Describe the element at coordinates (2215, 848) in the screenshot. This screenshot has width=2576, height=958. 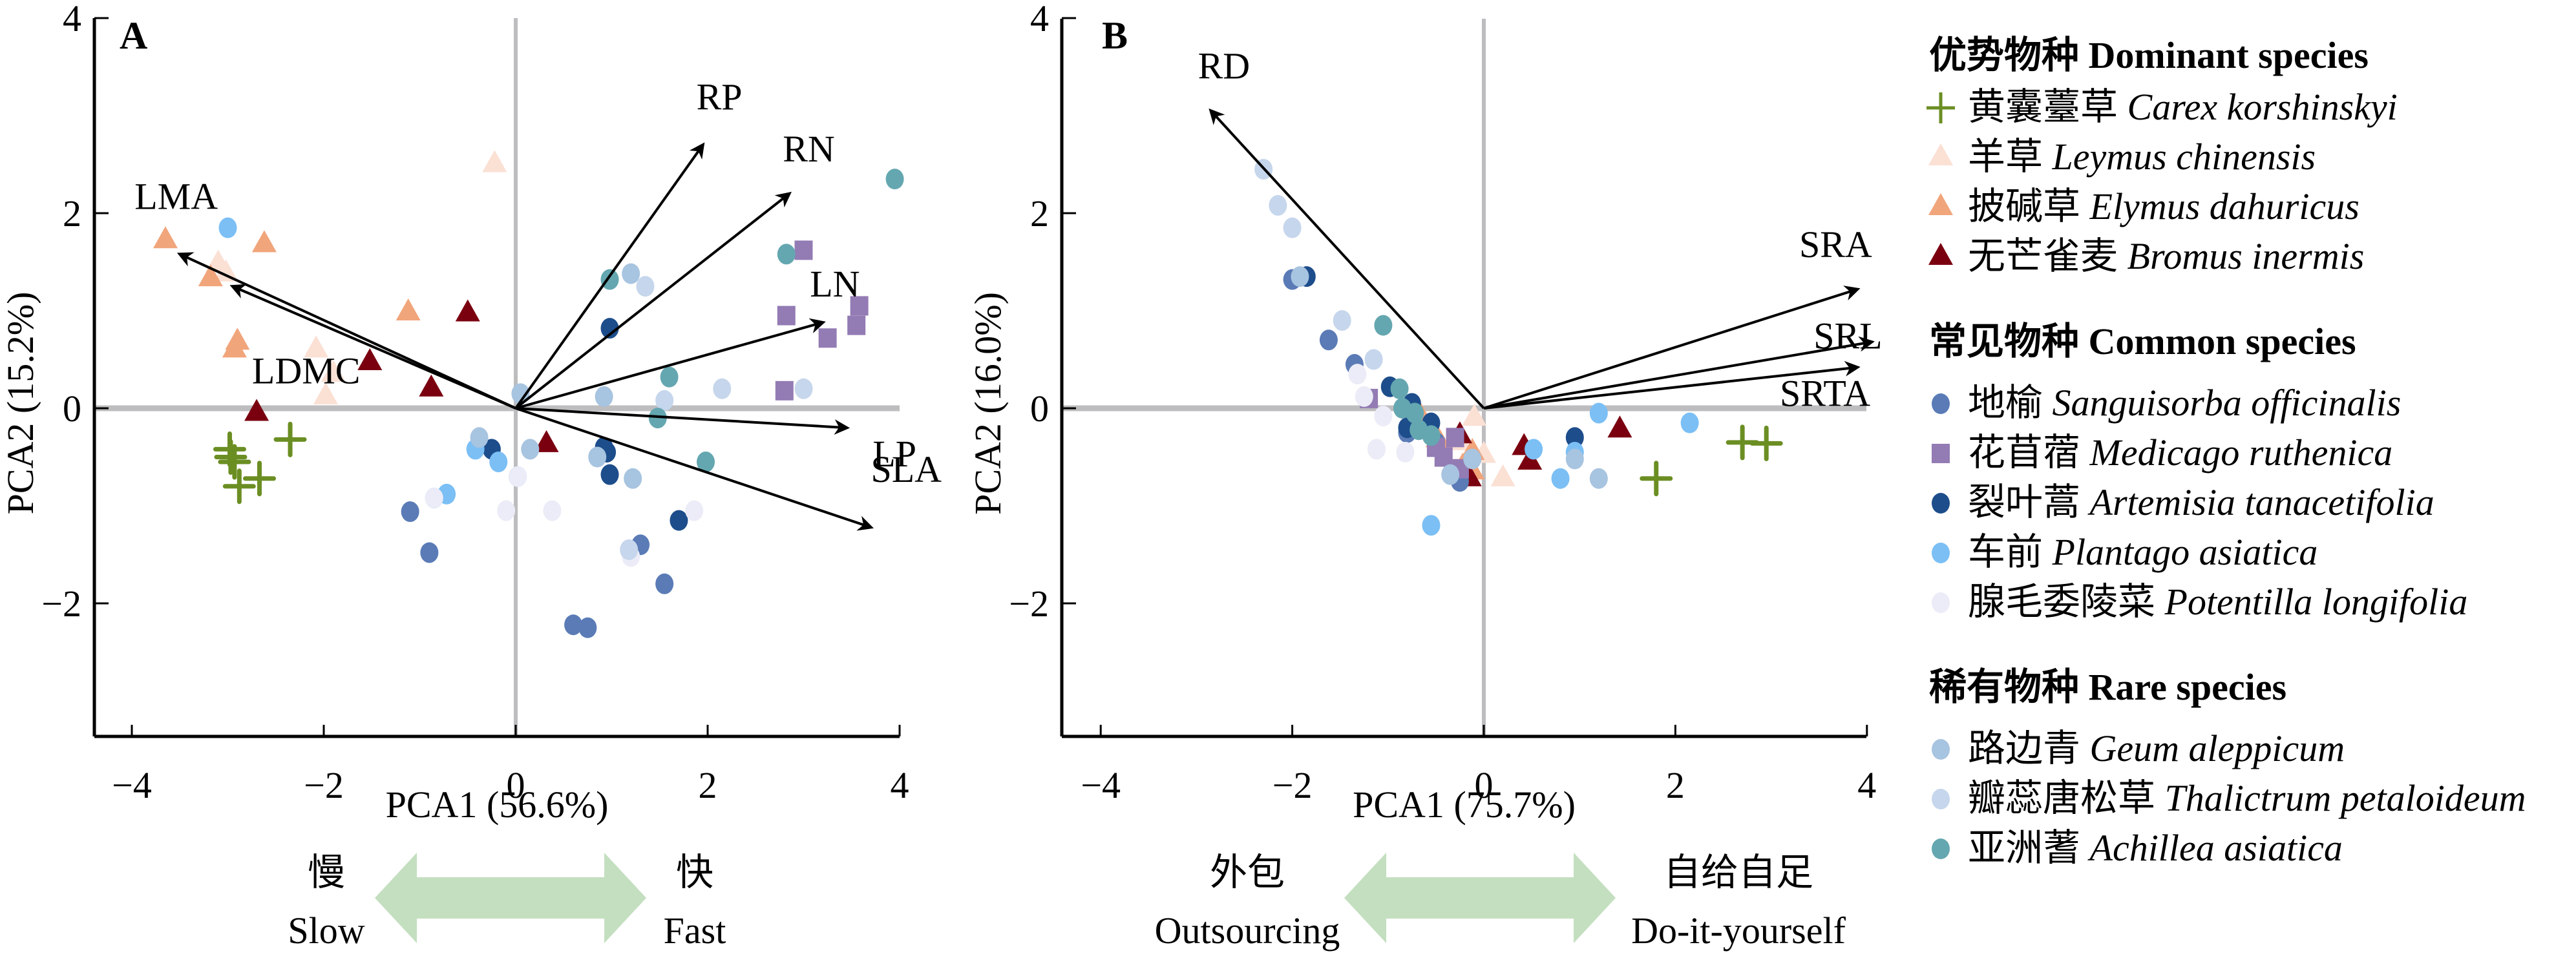
I see `legend-latin-name: Achillea asiatica` at that location.